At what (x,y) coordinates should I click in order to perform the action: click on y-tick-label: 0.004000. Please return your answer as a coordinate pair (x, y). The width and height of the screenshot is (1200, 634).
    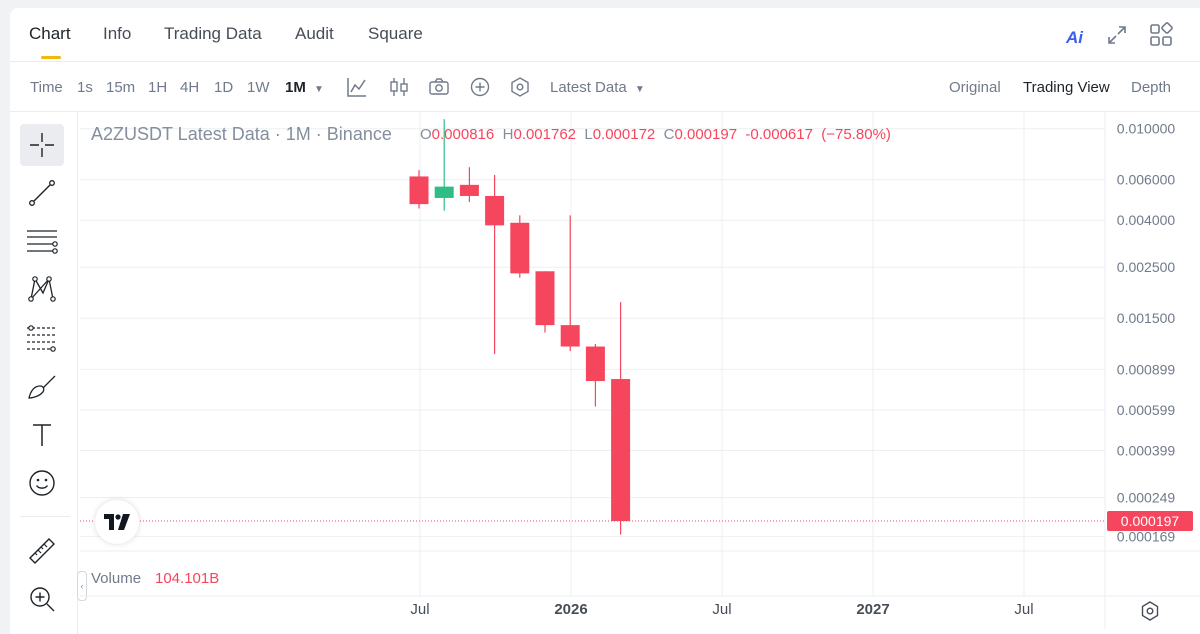
    Looking at the image, I should click on (1146, 220).